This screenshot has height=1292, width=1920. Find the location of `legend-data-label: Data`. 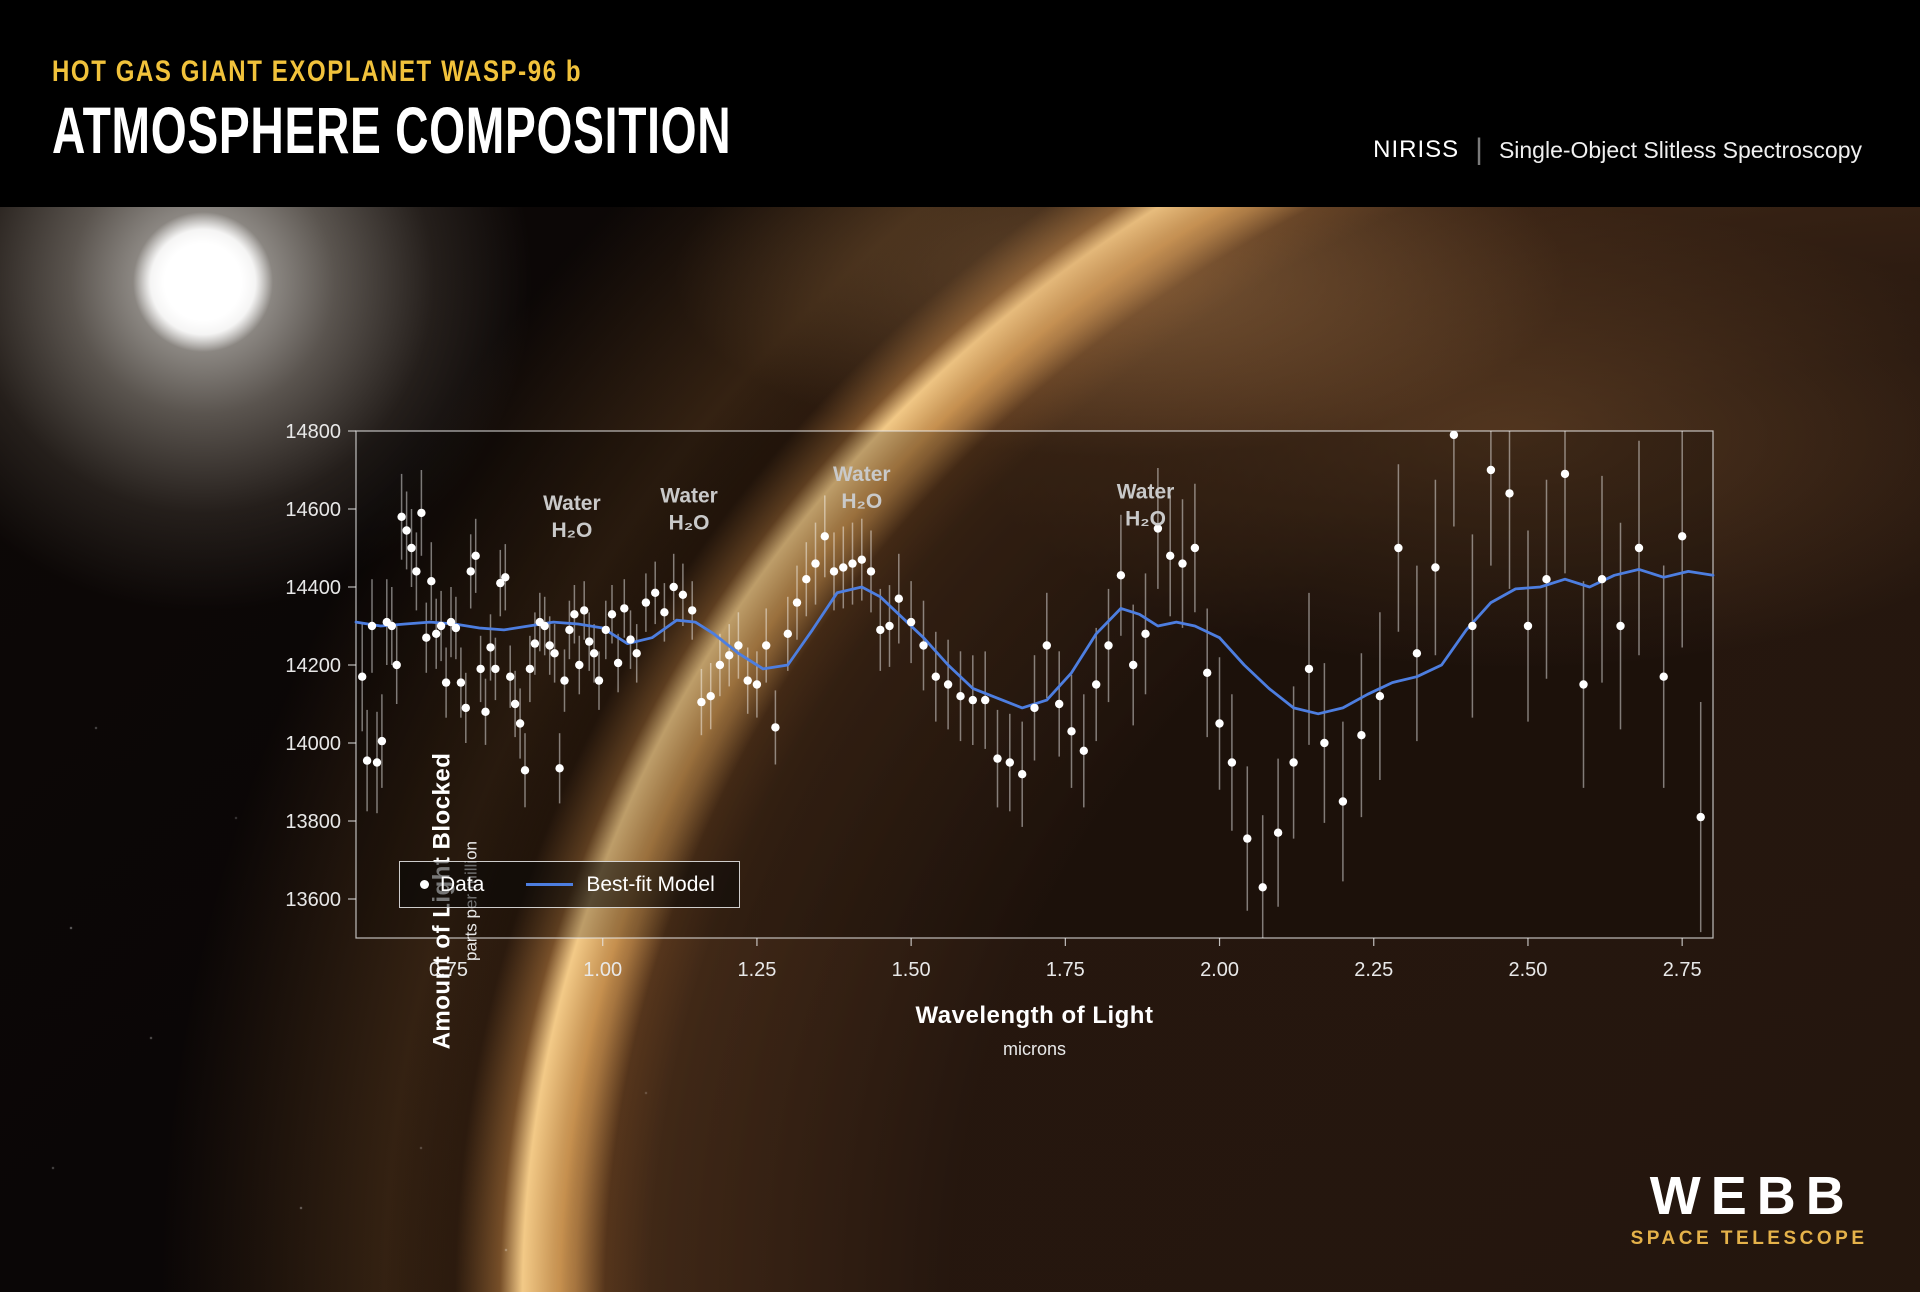

legend-data-label: Data is located at coordinates (462, 884).